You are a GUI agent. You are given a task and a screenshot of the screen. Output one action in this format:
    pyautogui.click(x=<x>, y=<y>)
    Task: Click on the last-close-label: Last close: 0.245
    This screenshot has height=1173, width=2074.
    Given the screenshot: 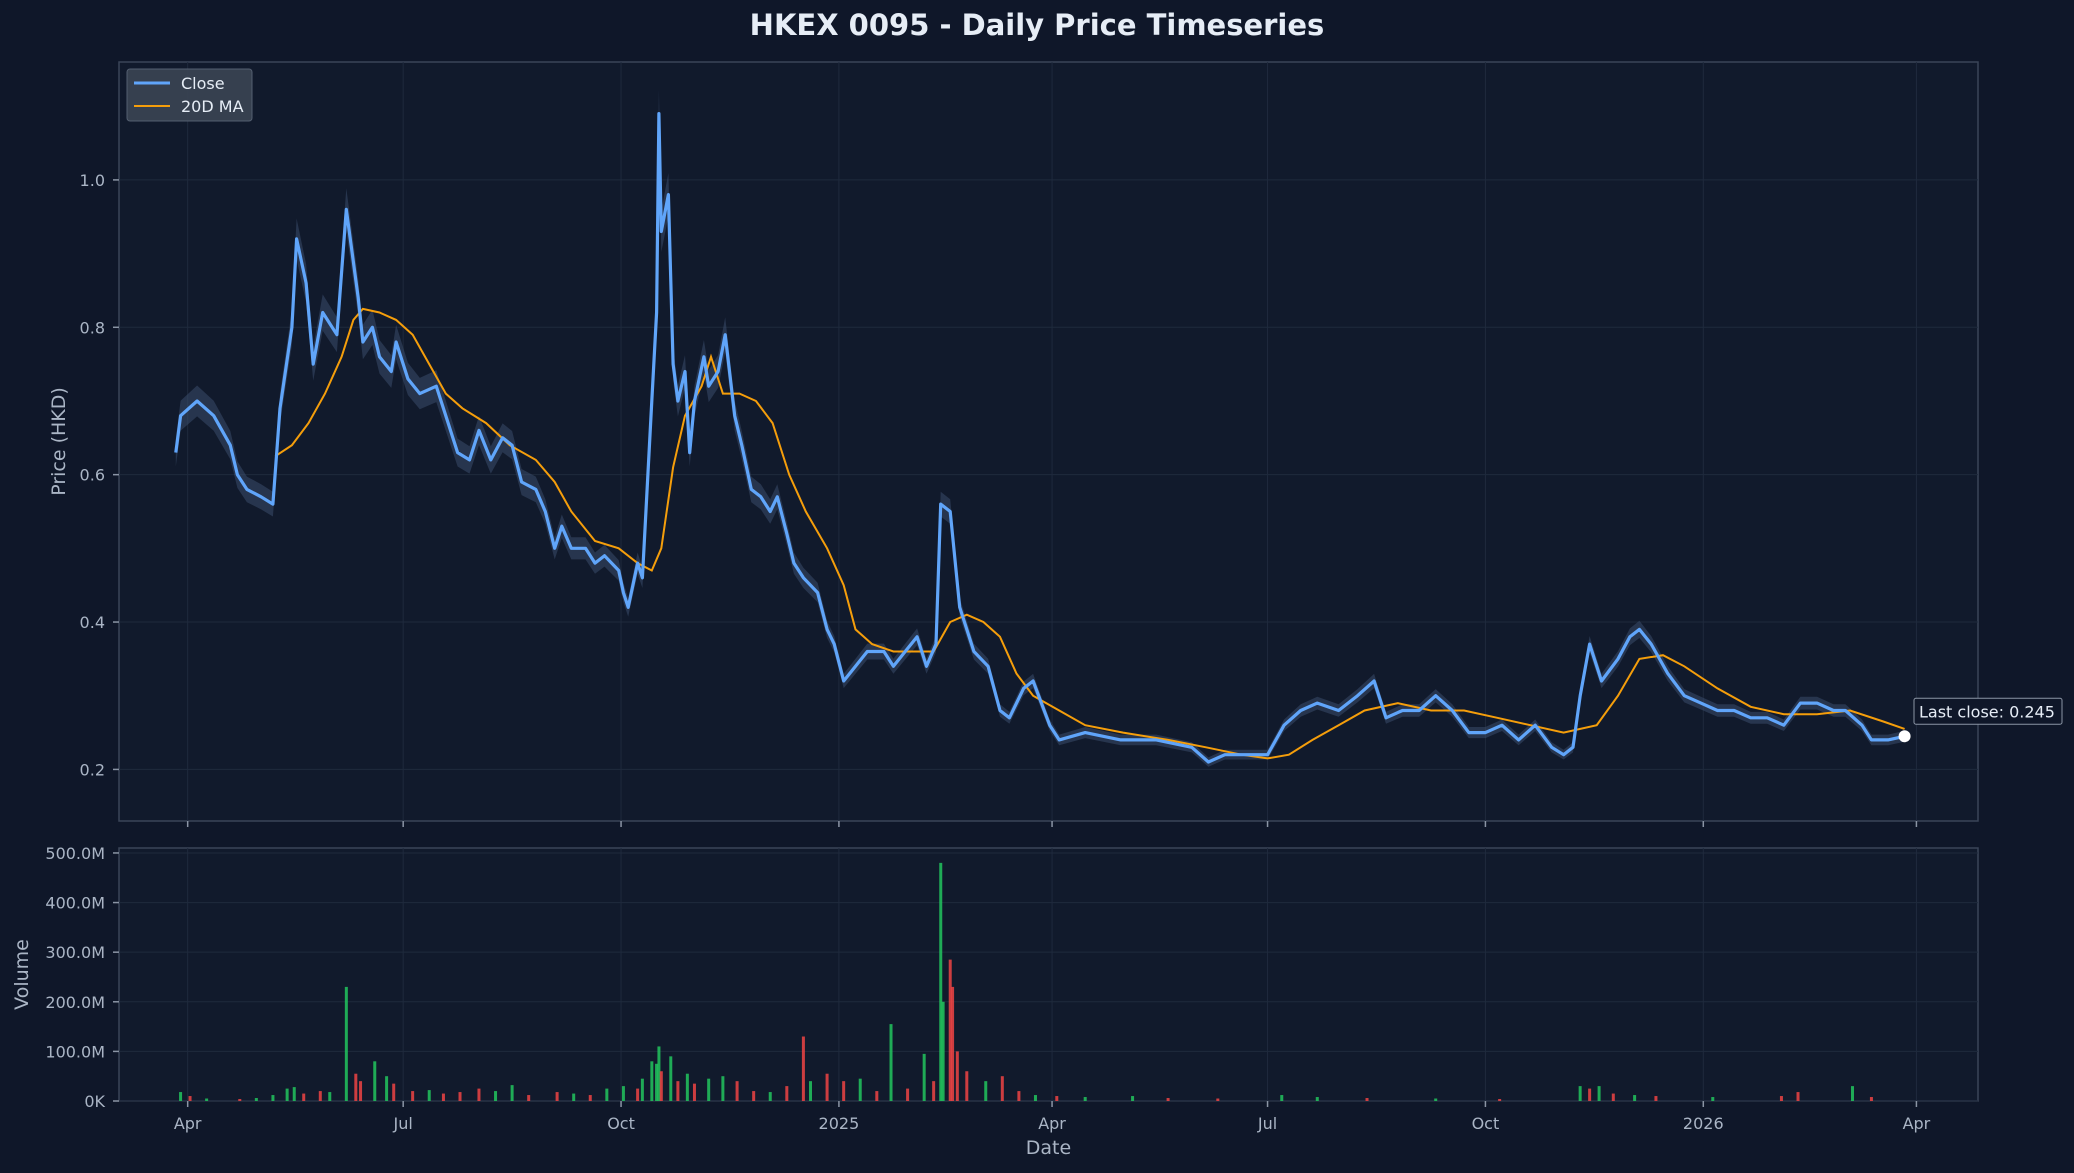 What is the action you would take?
    pyautogui.click(x=1987, y=711)
    